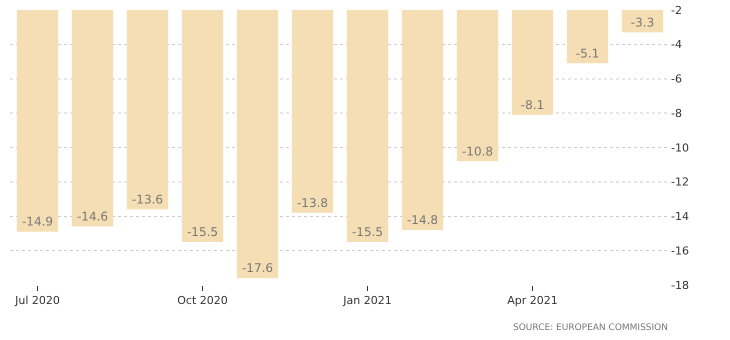 This screenshot has height=340, width=730. I want to click on data-label: -14.9, so click(38, 221).